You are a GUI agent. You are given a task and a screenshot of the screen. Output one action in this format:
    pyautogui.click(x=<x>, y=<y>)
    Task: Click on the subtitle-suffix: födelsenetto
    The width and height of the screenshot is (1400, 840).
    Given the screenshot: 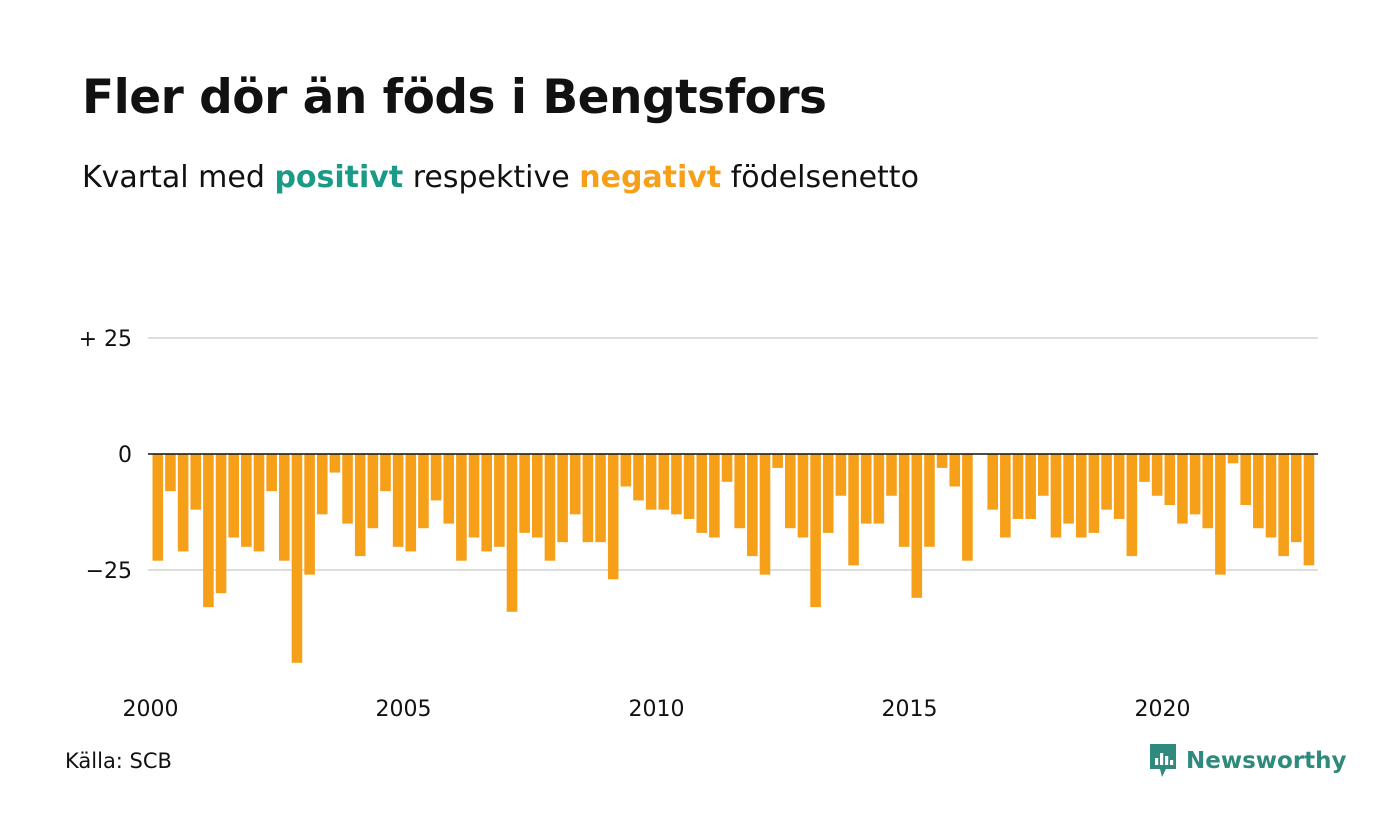 What is the action you would take?
    pyautogui.click(x=824, y=177)
    